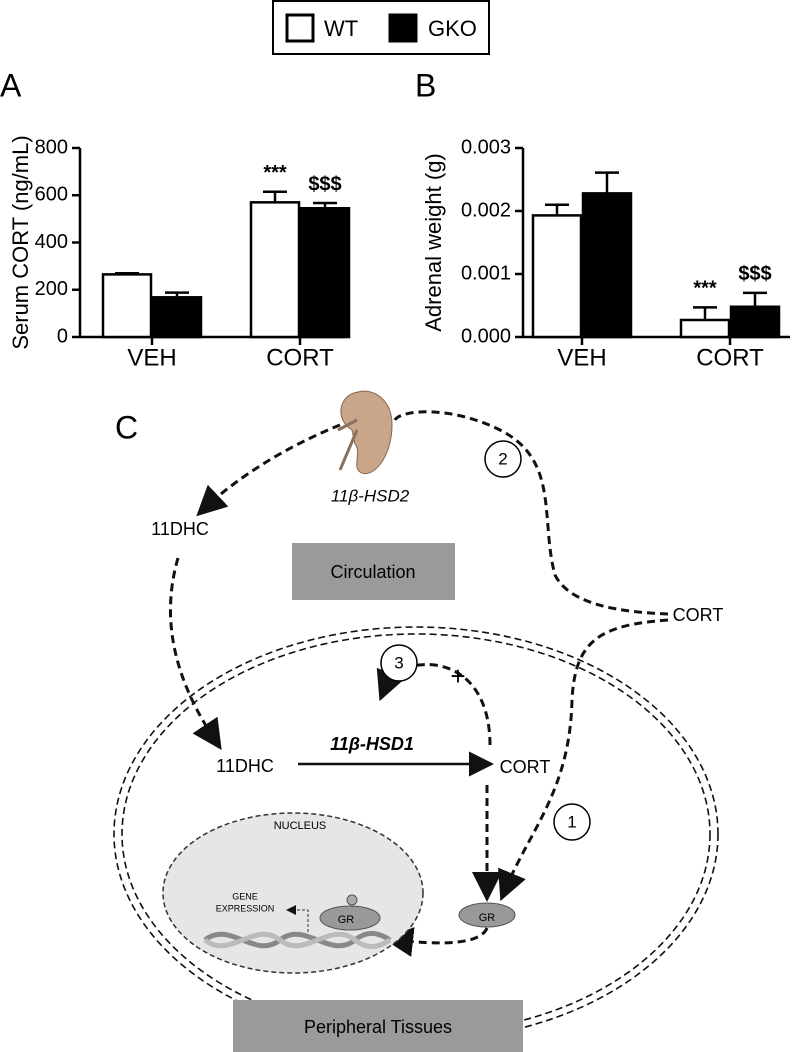  I want to click on step-label: 1, so click(571, 821).